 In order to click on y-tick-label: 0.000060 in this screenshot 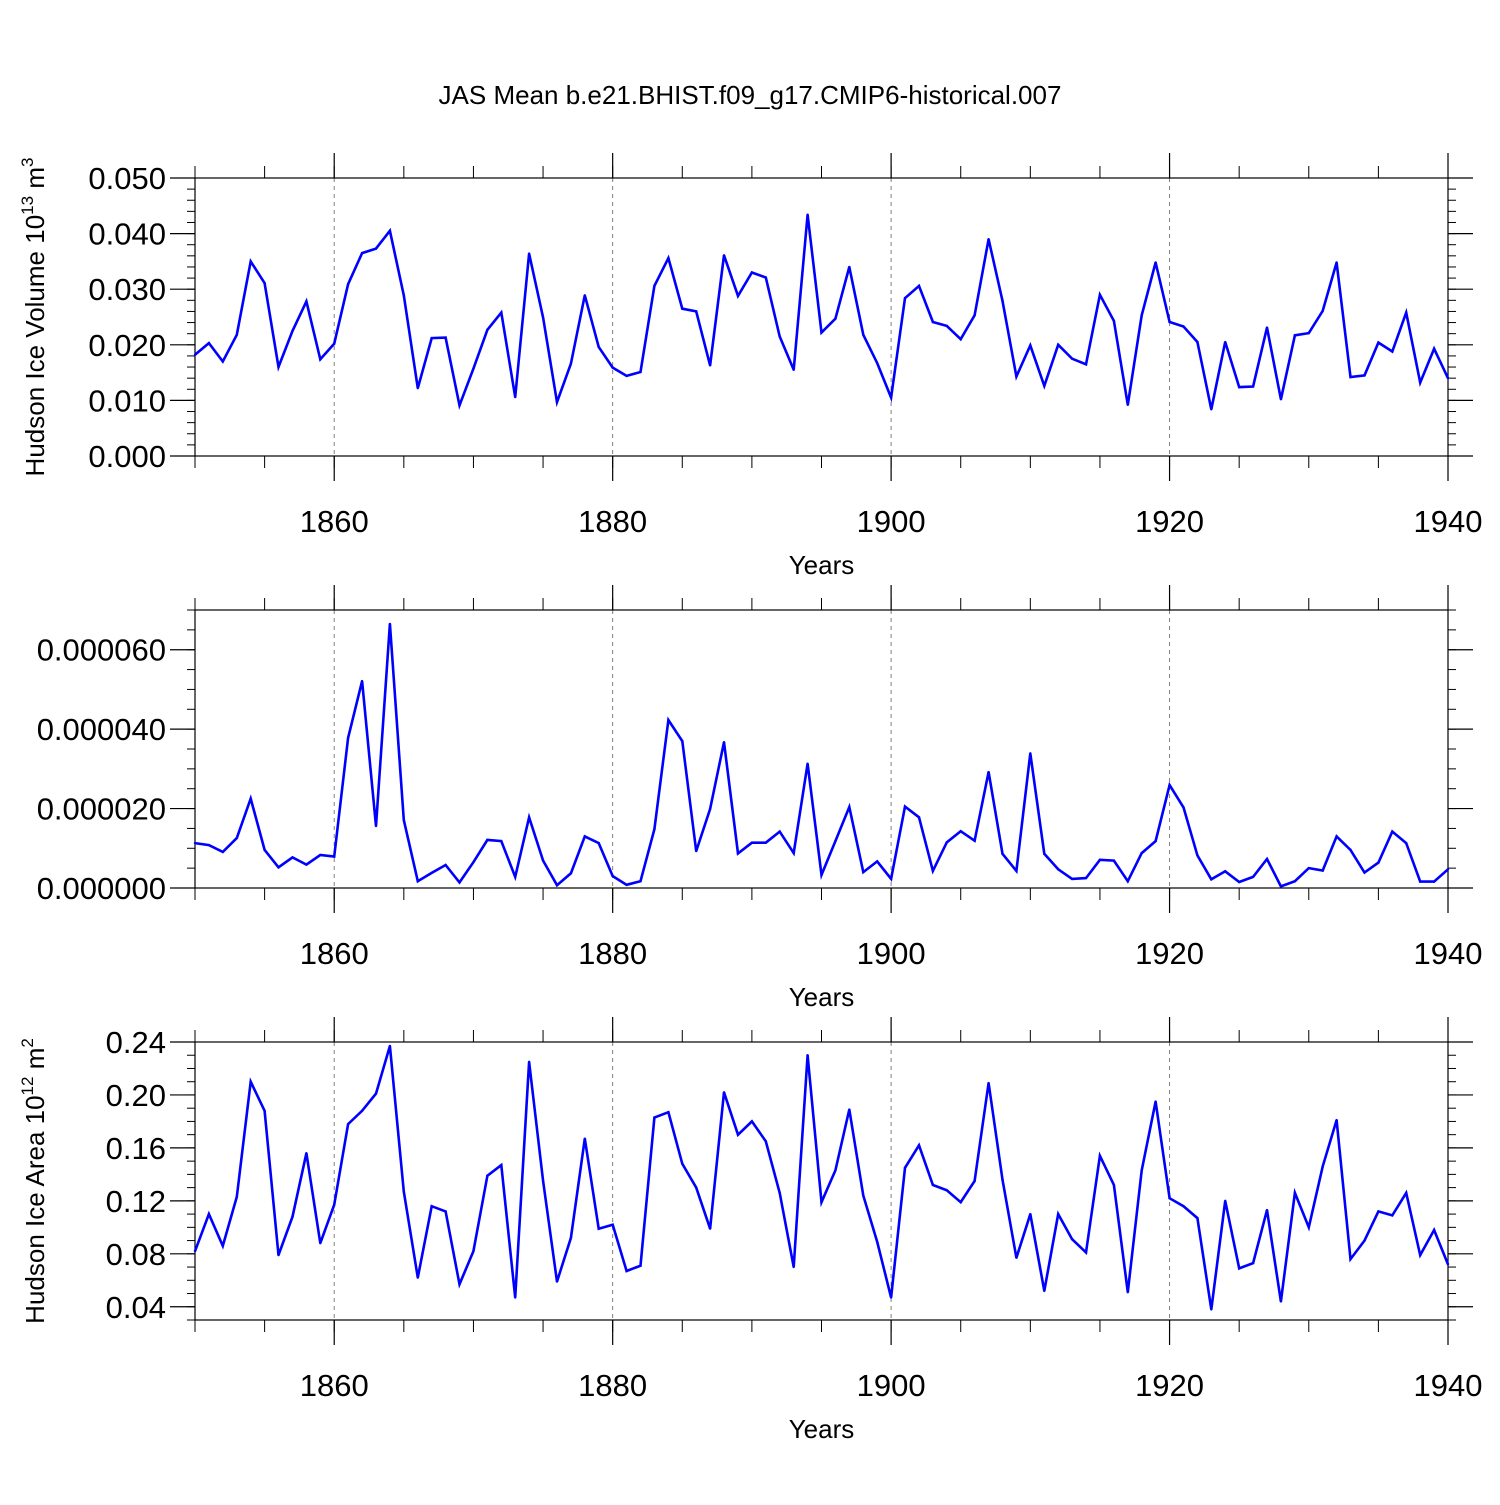, I will do `click(101, 650)`.